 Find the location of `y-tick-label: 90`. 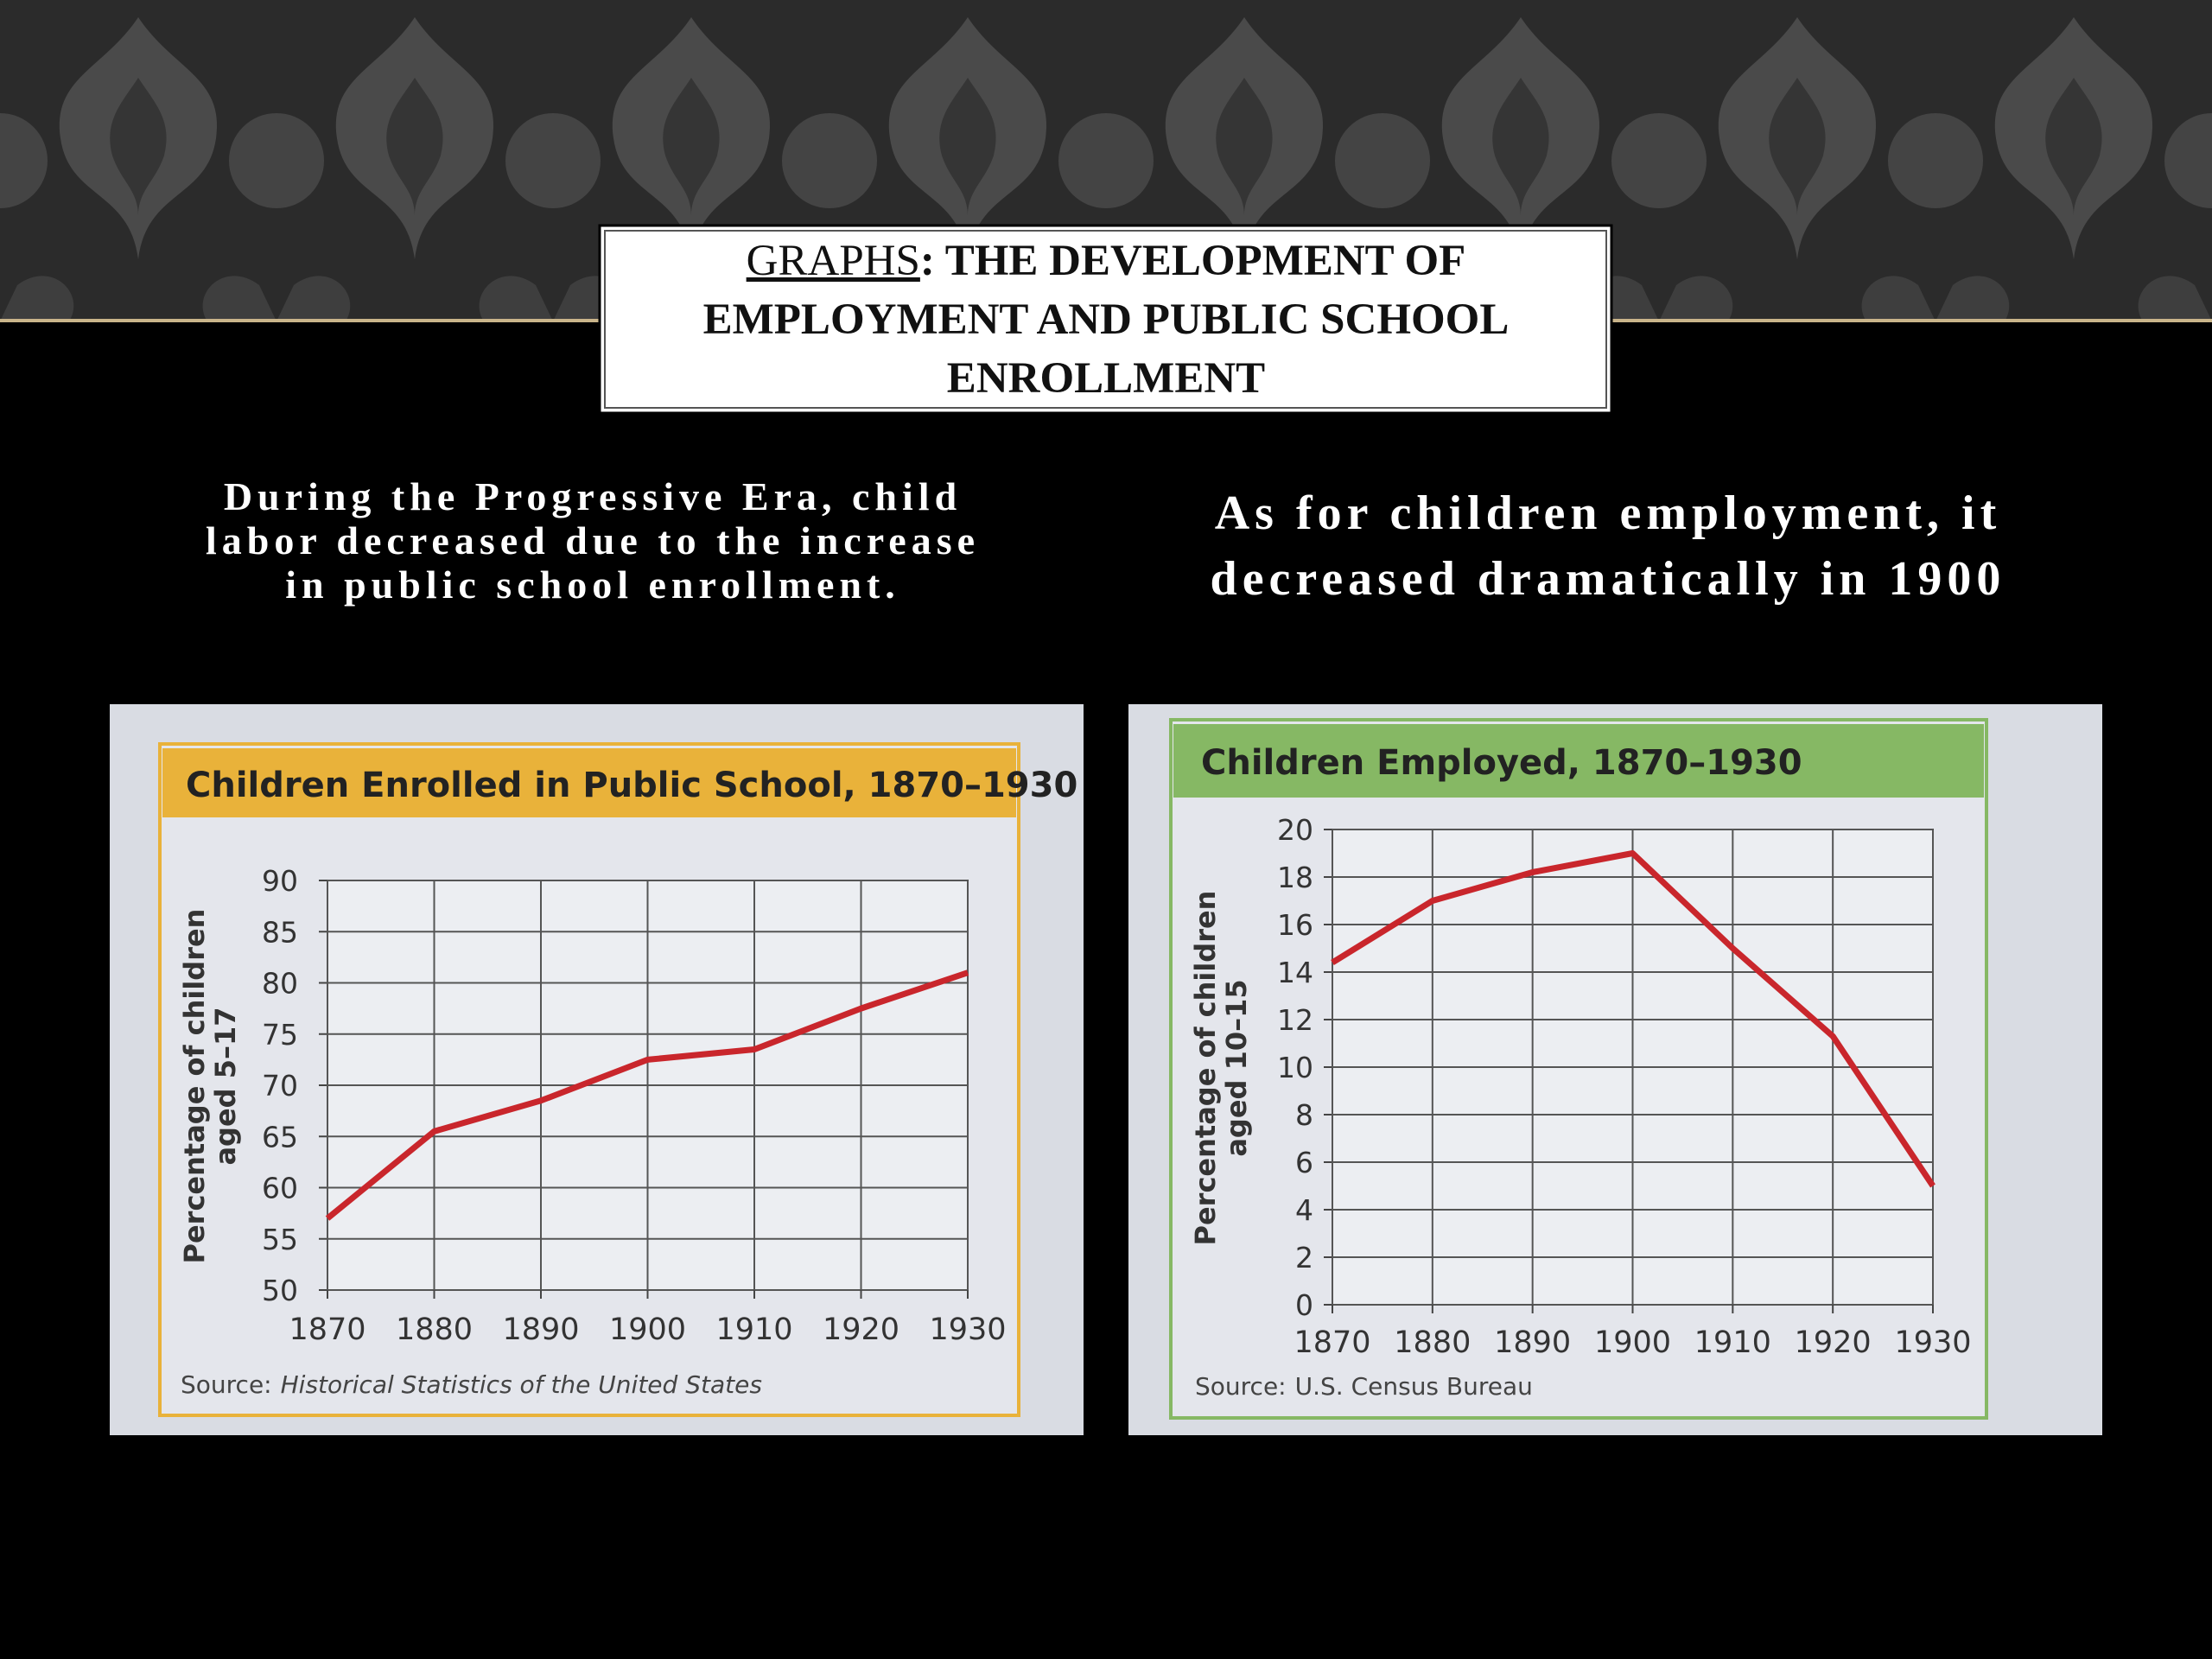

y-tick-label: 90 is located at coordinates (280, 881).